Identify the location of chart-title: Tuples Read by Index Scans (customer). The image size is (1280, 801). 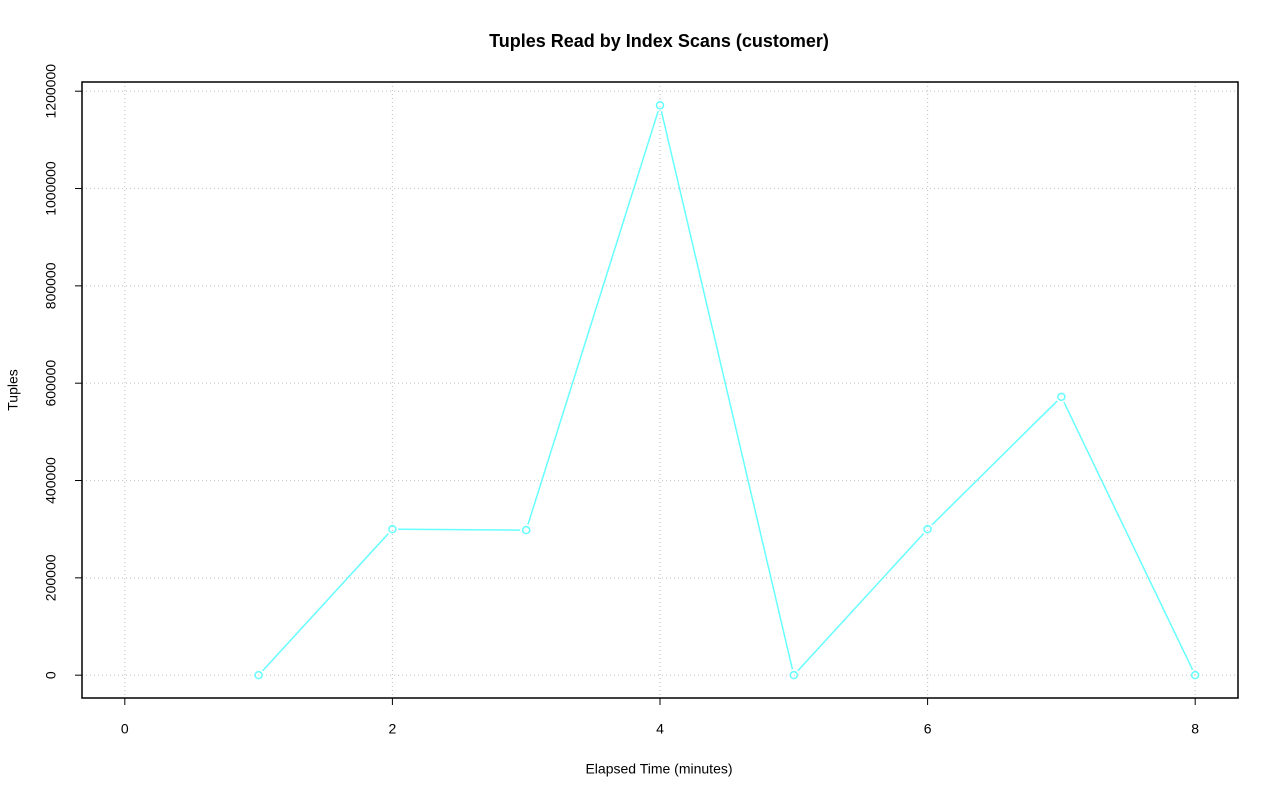
(659, 41).